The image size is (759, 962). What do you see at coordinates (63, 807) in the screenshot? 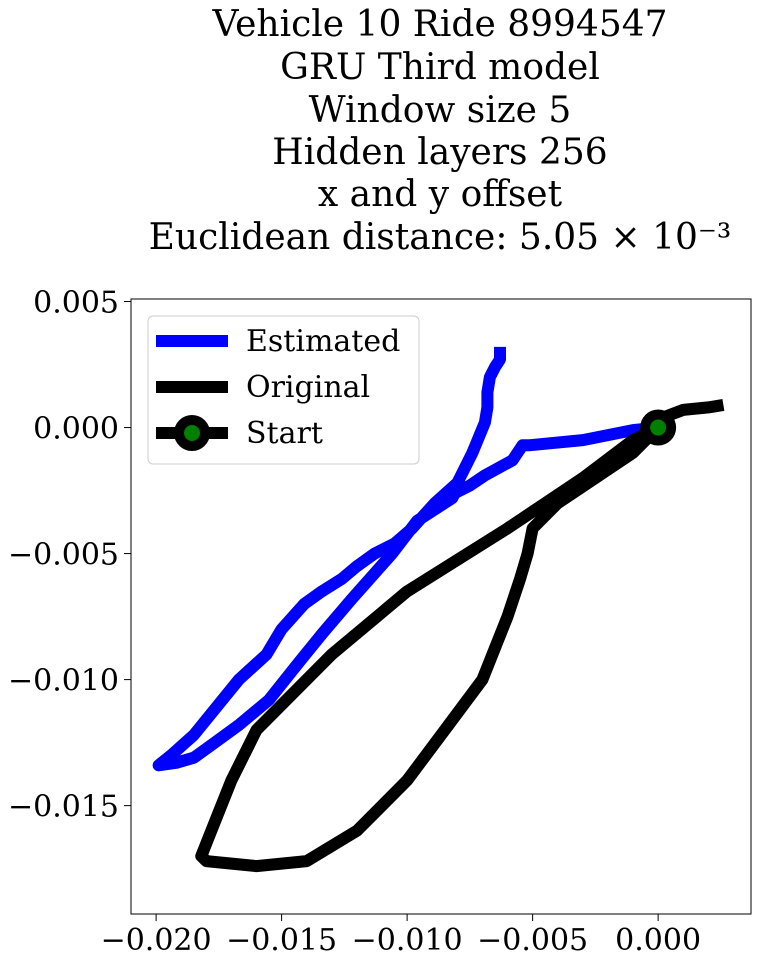
I see `y-tick-label: −0.015` at bounding box center [63, 807].